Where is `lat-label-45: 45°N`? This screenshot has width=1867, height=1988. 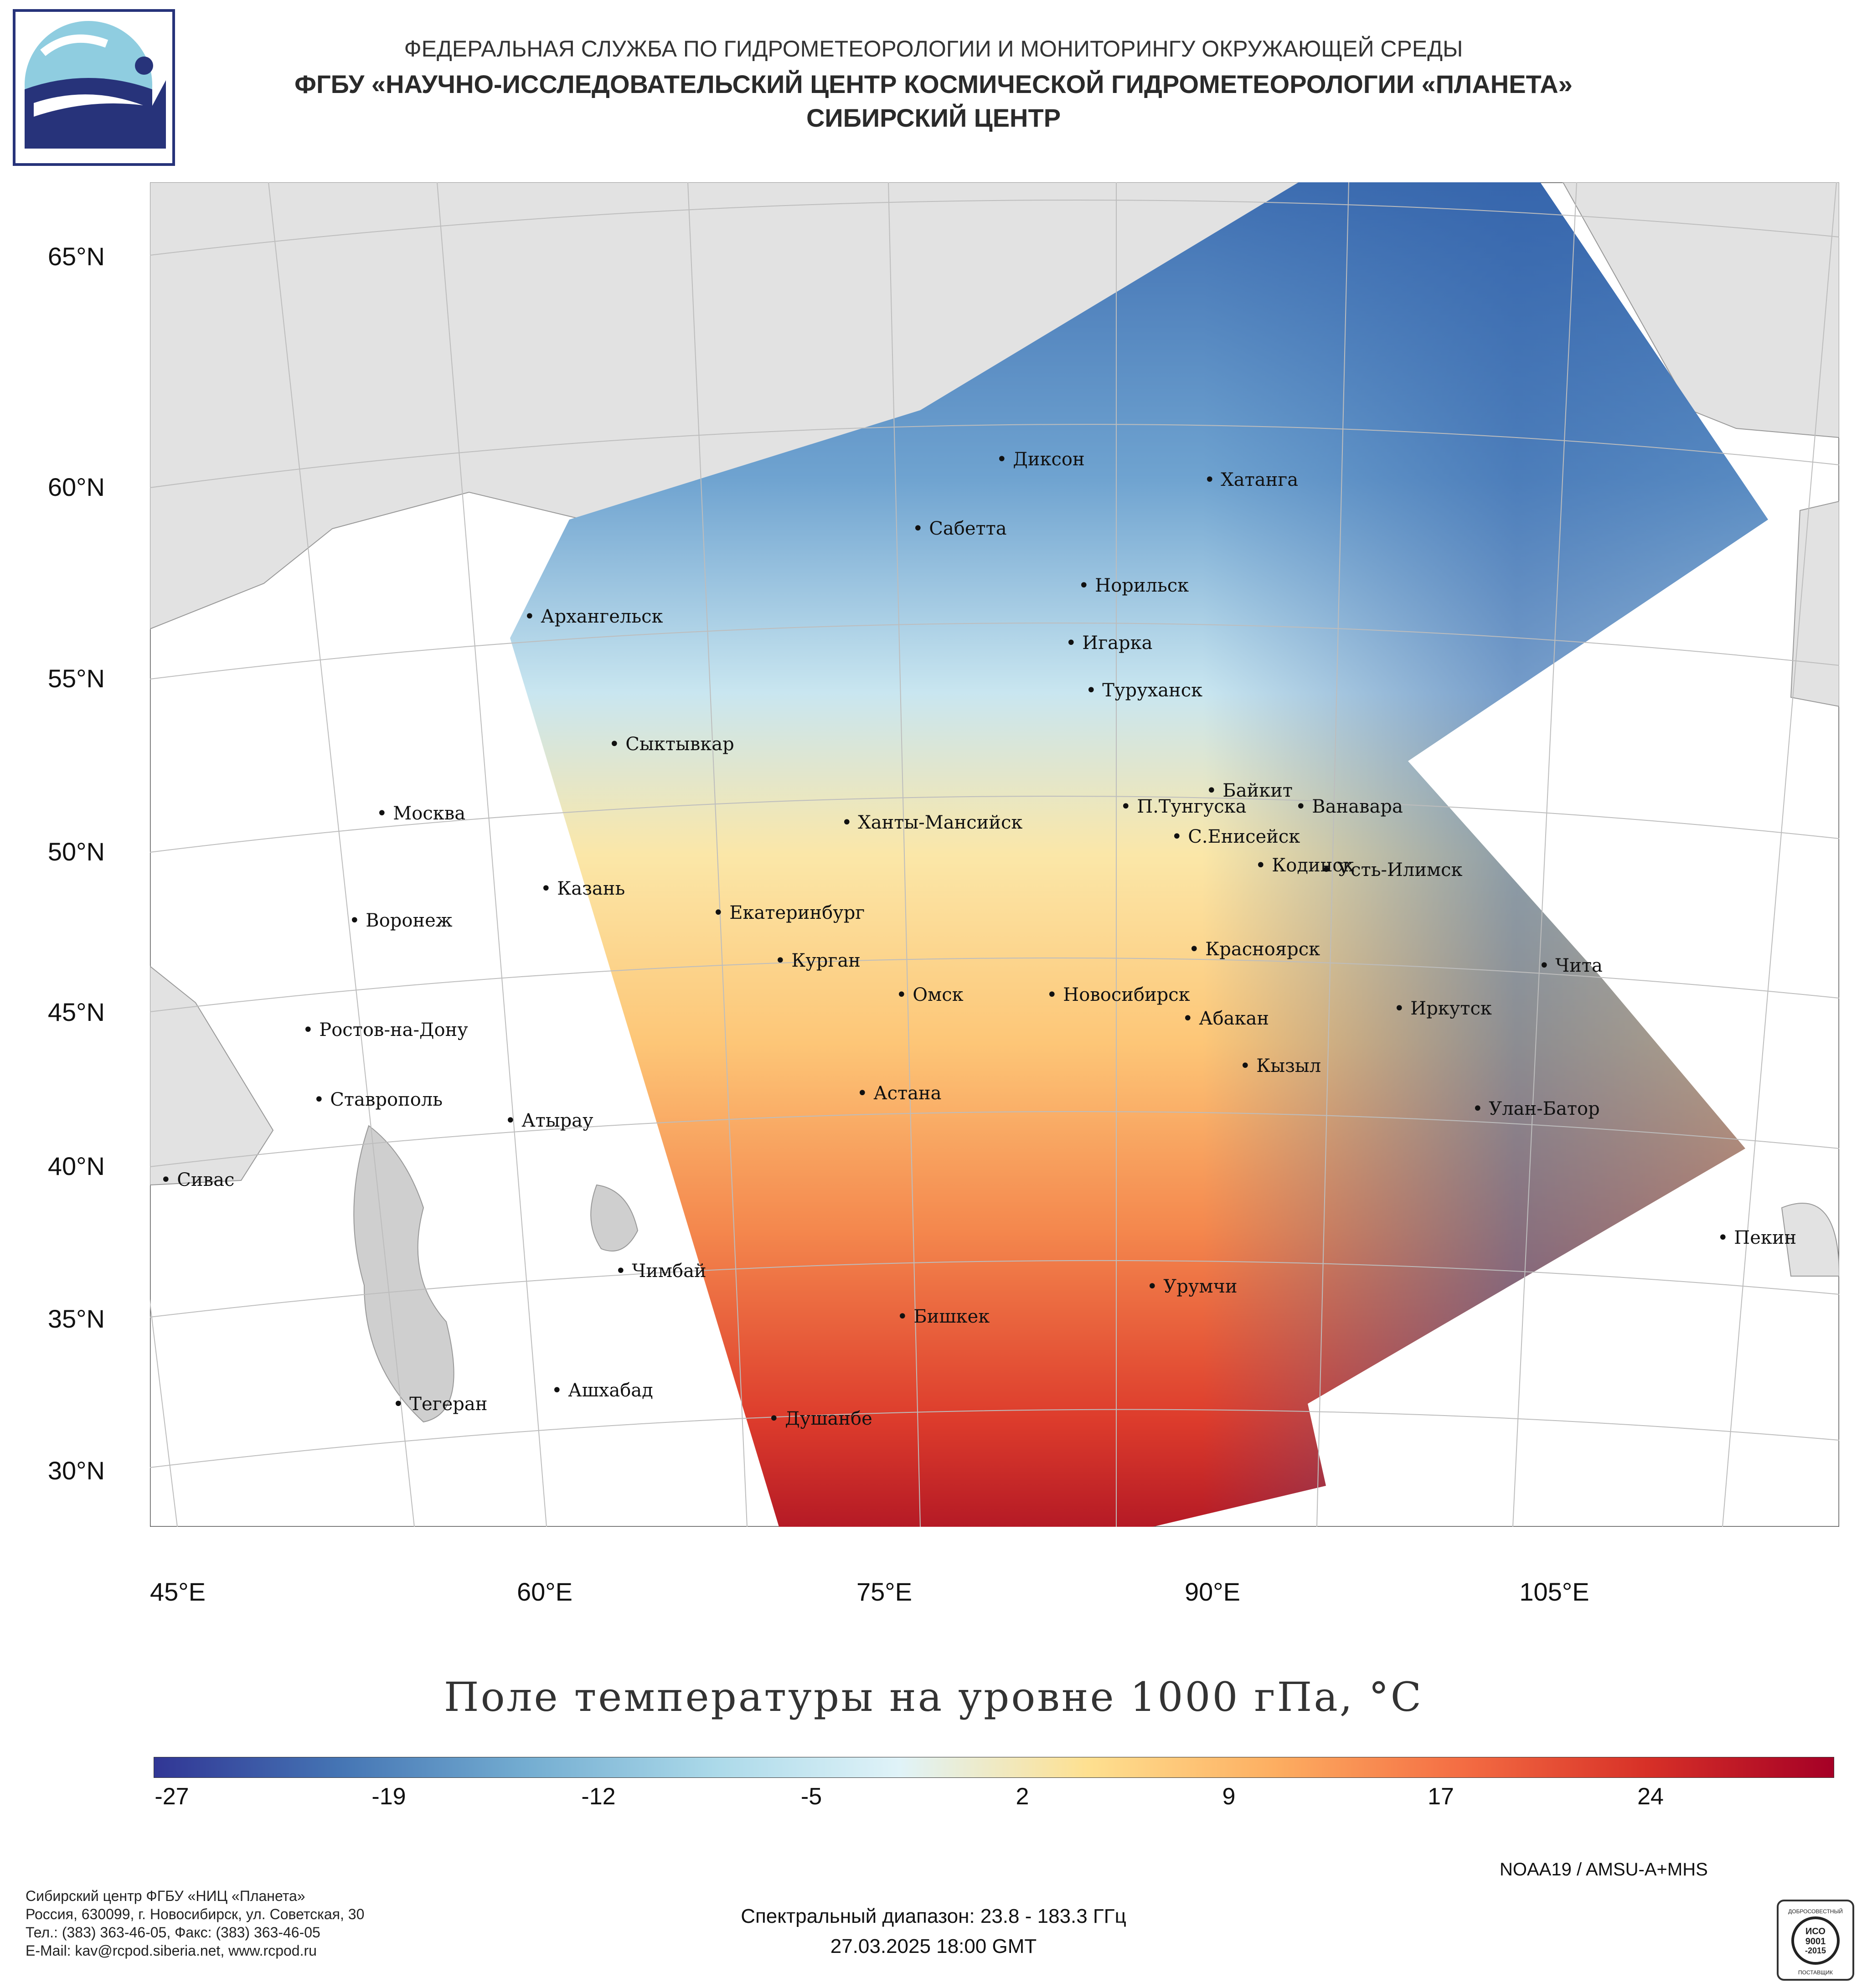
lat-label-45: 45°N is located at coordinates (76, 1012).